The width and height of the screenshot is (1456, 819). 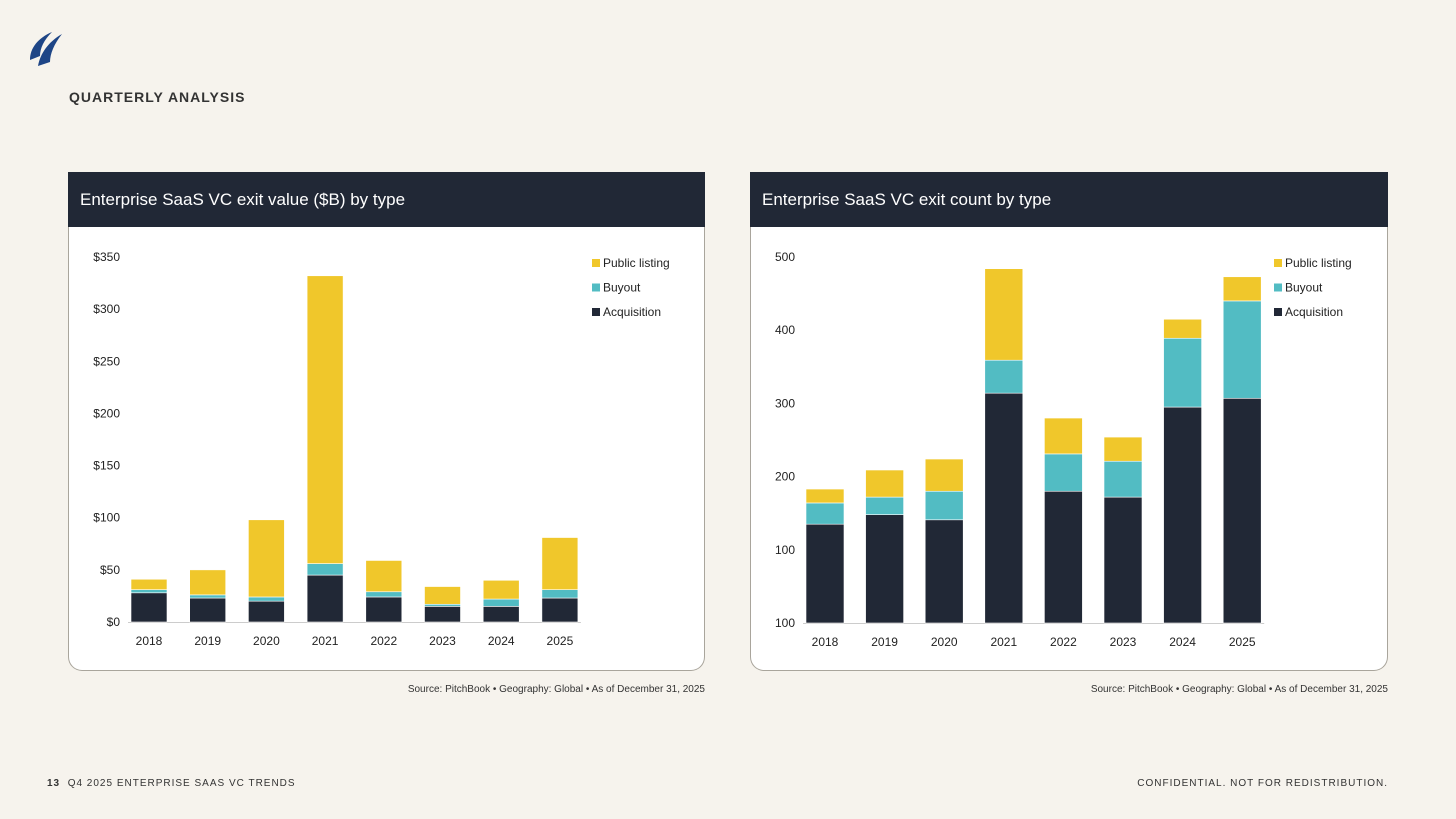 What do you see at coordinates (110, 570) in the screenshot?
I see `y-tick-label: $50` at bounding box center [110, 570].